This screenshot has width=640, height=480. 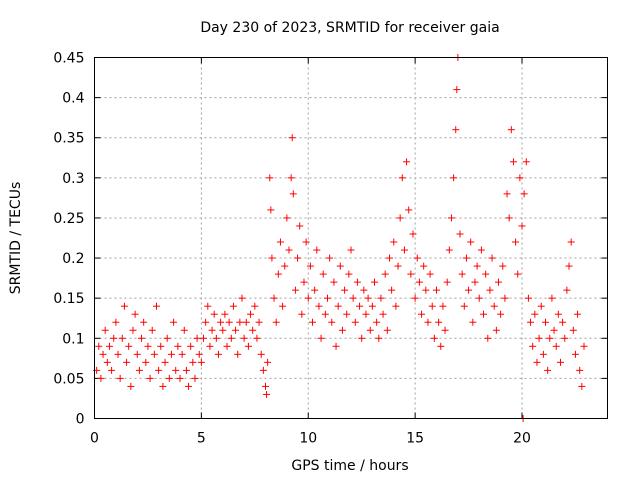 I want to click on y-tick-label: 0.4, so click(x=73, y=99).